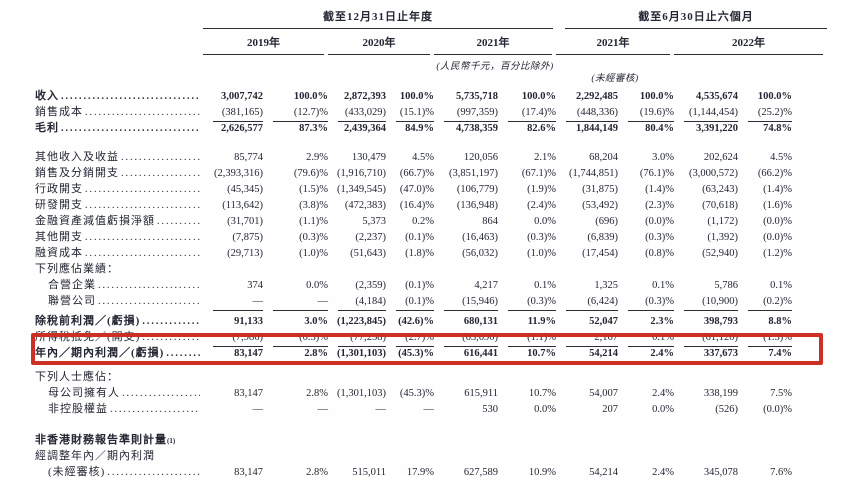 This screenshot has height=477, width=847. I want to click on value-cell: (31,875), so click(600, 189).